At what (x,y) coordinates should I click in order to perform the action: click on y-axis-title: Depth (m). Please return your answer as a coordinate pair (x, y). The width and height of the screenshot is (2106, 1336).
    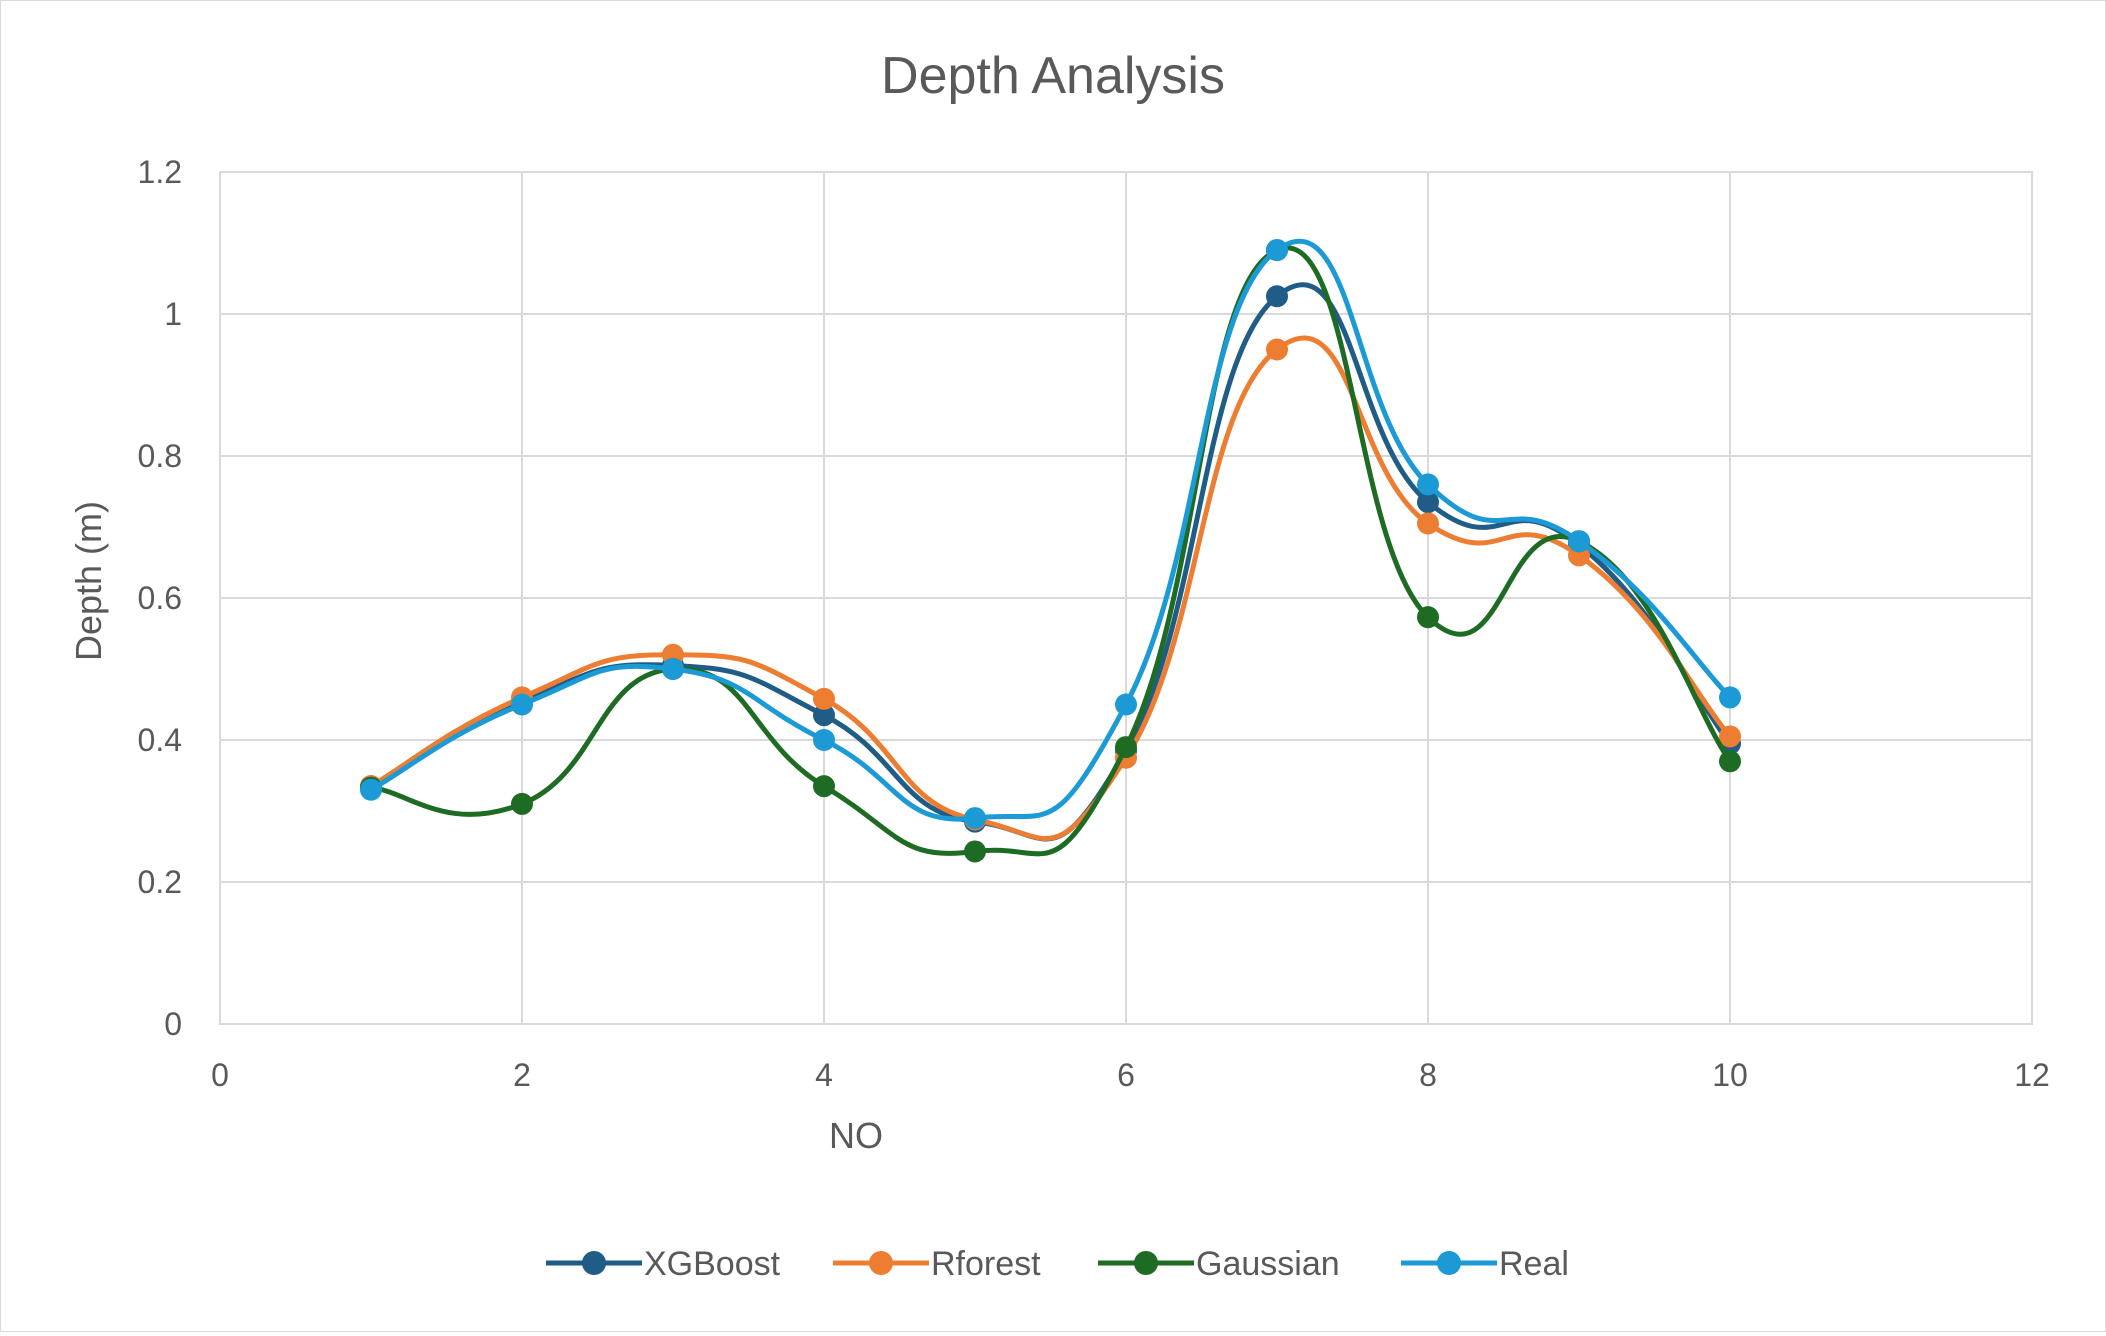
    Looking at the image, I should click on (88, 581).